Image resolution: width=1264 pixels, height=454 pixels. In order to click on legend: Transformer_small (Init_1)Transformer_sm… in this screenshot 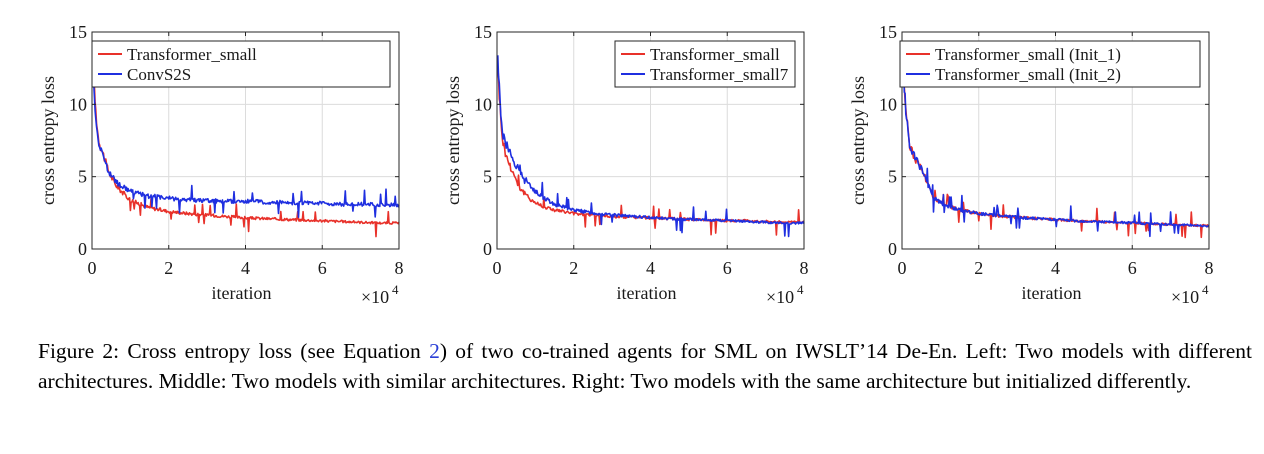, I will do `click(1050, 64)`.